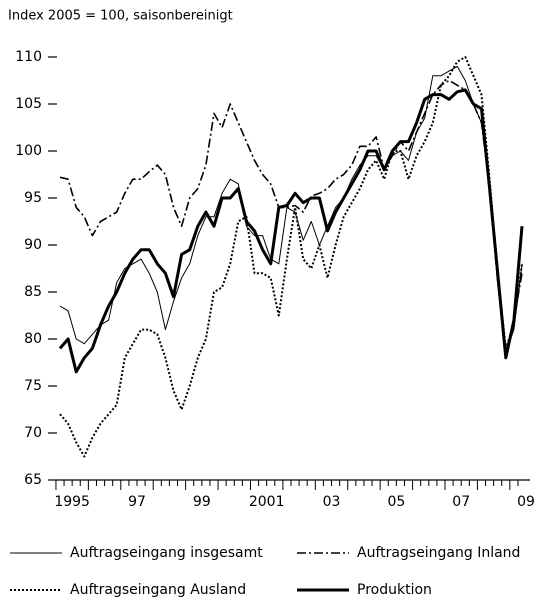  I want to click on y-tick-label: 90, so click(33, 245).